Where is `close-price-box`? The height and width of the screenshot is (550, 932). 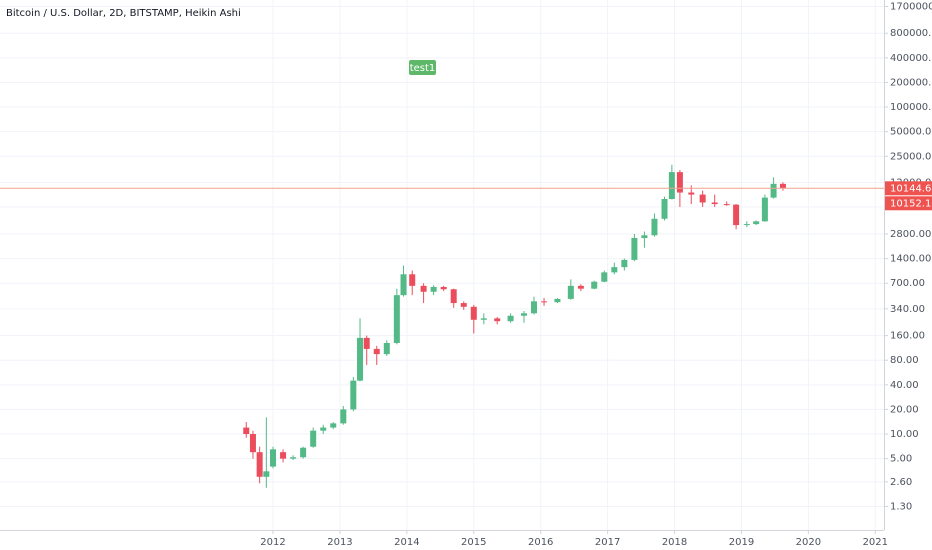 close-price-box is located at coordinates (908, 203).